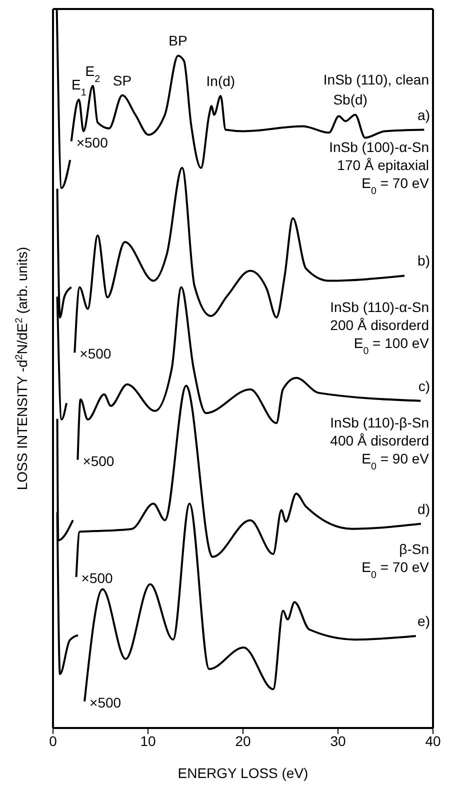  Describe the element at coordinates (148, 740) in the screenshot. I see `x-tick-label: 10` at that location.